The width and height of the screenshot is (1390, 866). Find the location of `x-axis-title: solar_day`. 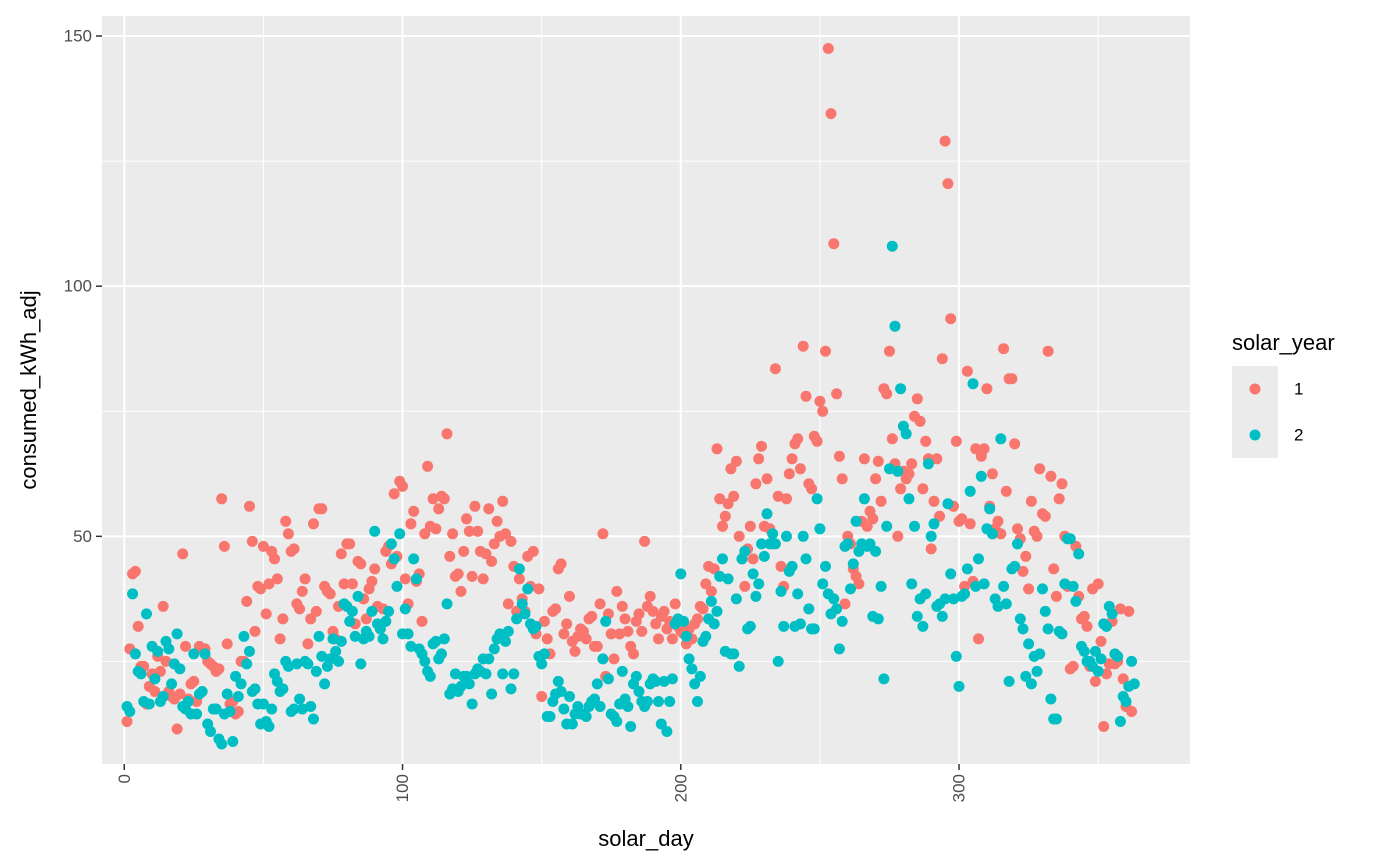

x-axis-title: solar_day is located at coordinates (645, 838).